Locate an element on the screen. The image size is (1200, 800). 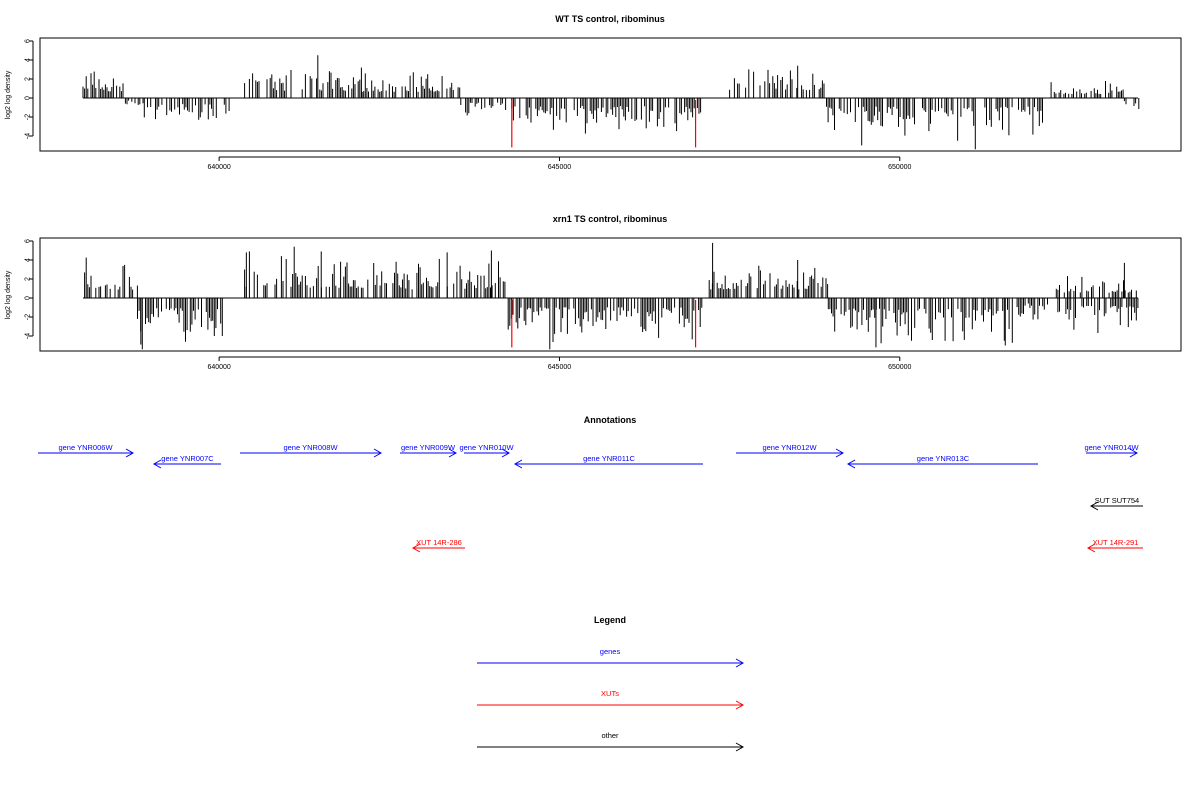
wt-panel-title: WT TS control, ribominus is located at coordinates (610, 19).